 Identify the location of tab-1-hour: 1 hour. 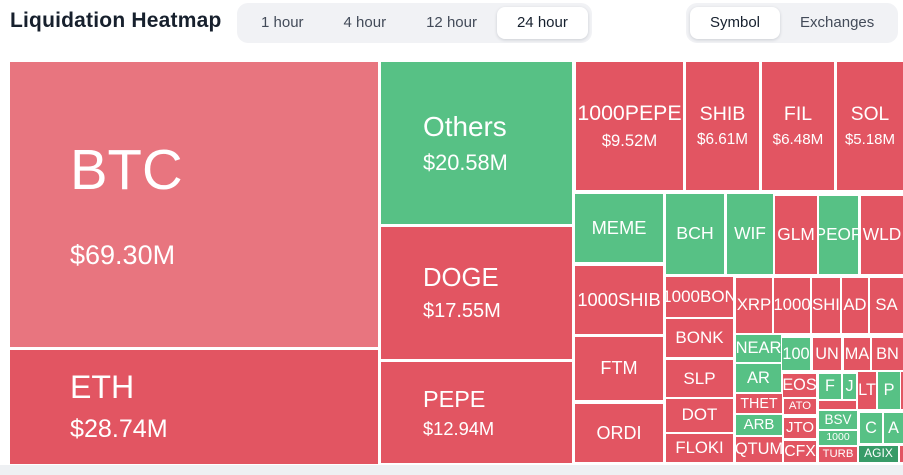
(282, 23).